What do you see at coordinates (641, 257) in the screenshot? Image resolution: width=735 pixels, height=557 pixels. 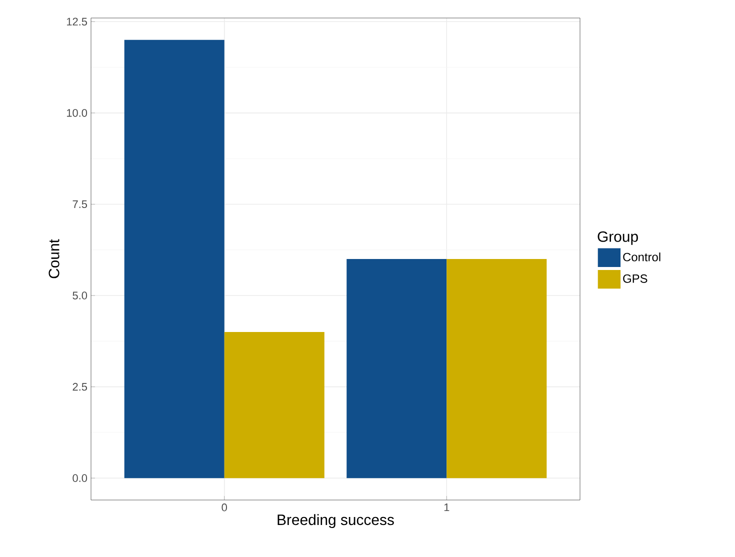 I see `legend-label: Control` at bounding box center [641, 257].